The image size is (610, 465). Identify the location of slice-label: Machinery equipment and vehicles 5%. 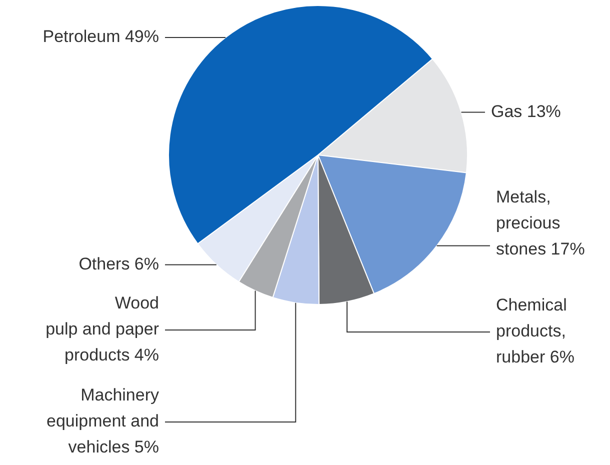
(103, 421).